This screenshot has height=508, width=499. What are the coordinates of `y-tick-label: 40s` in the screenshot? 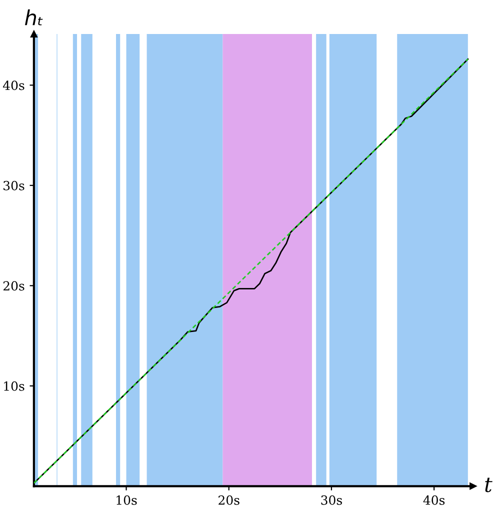 It's located at (13, 85).